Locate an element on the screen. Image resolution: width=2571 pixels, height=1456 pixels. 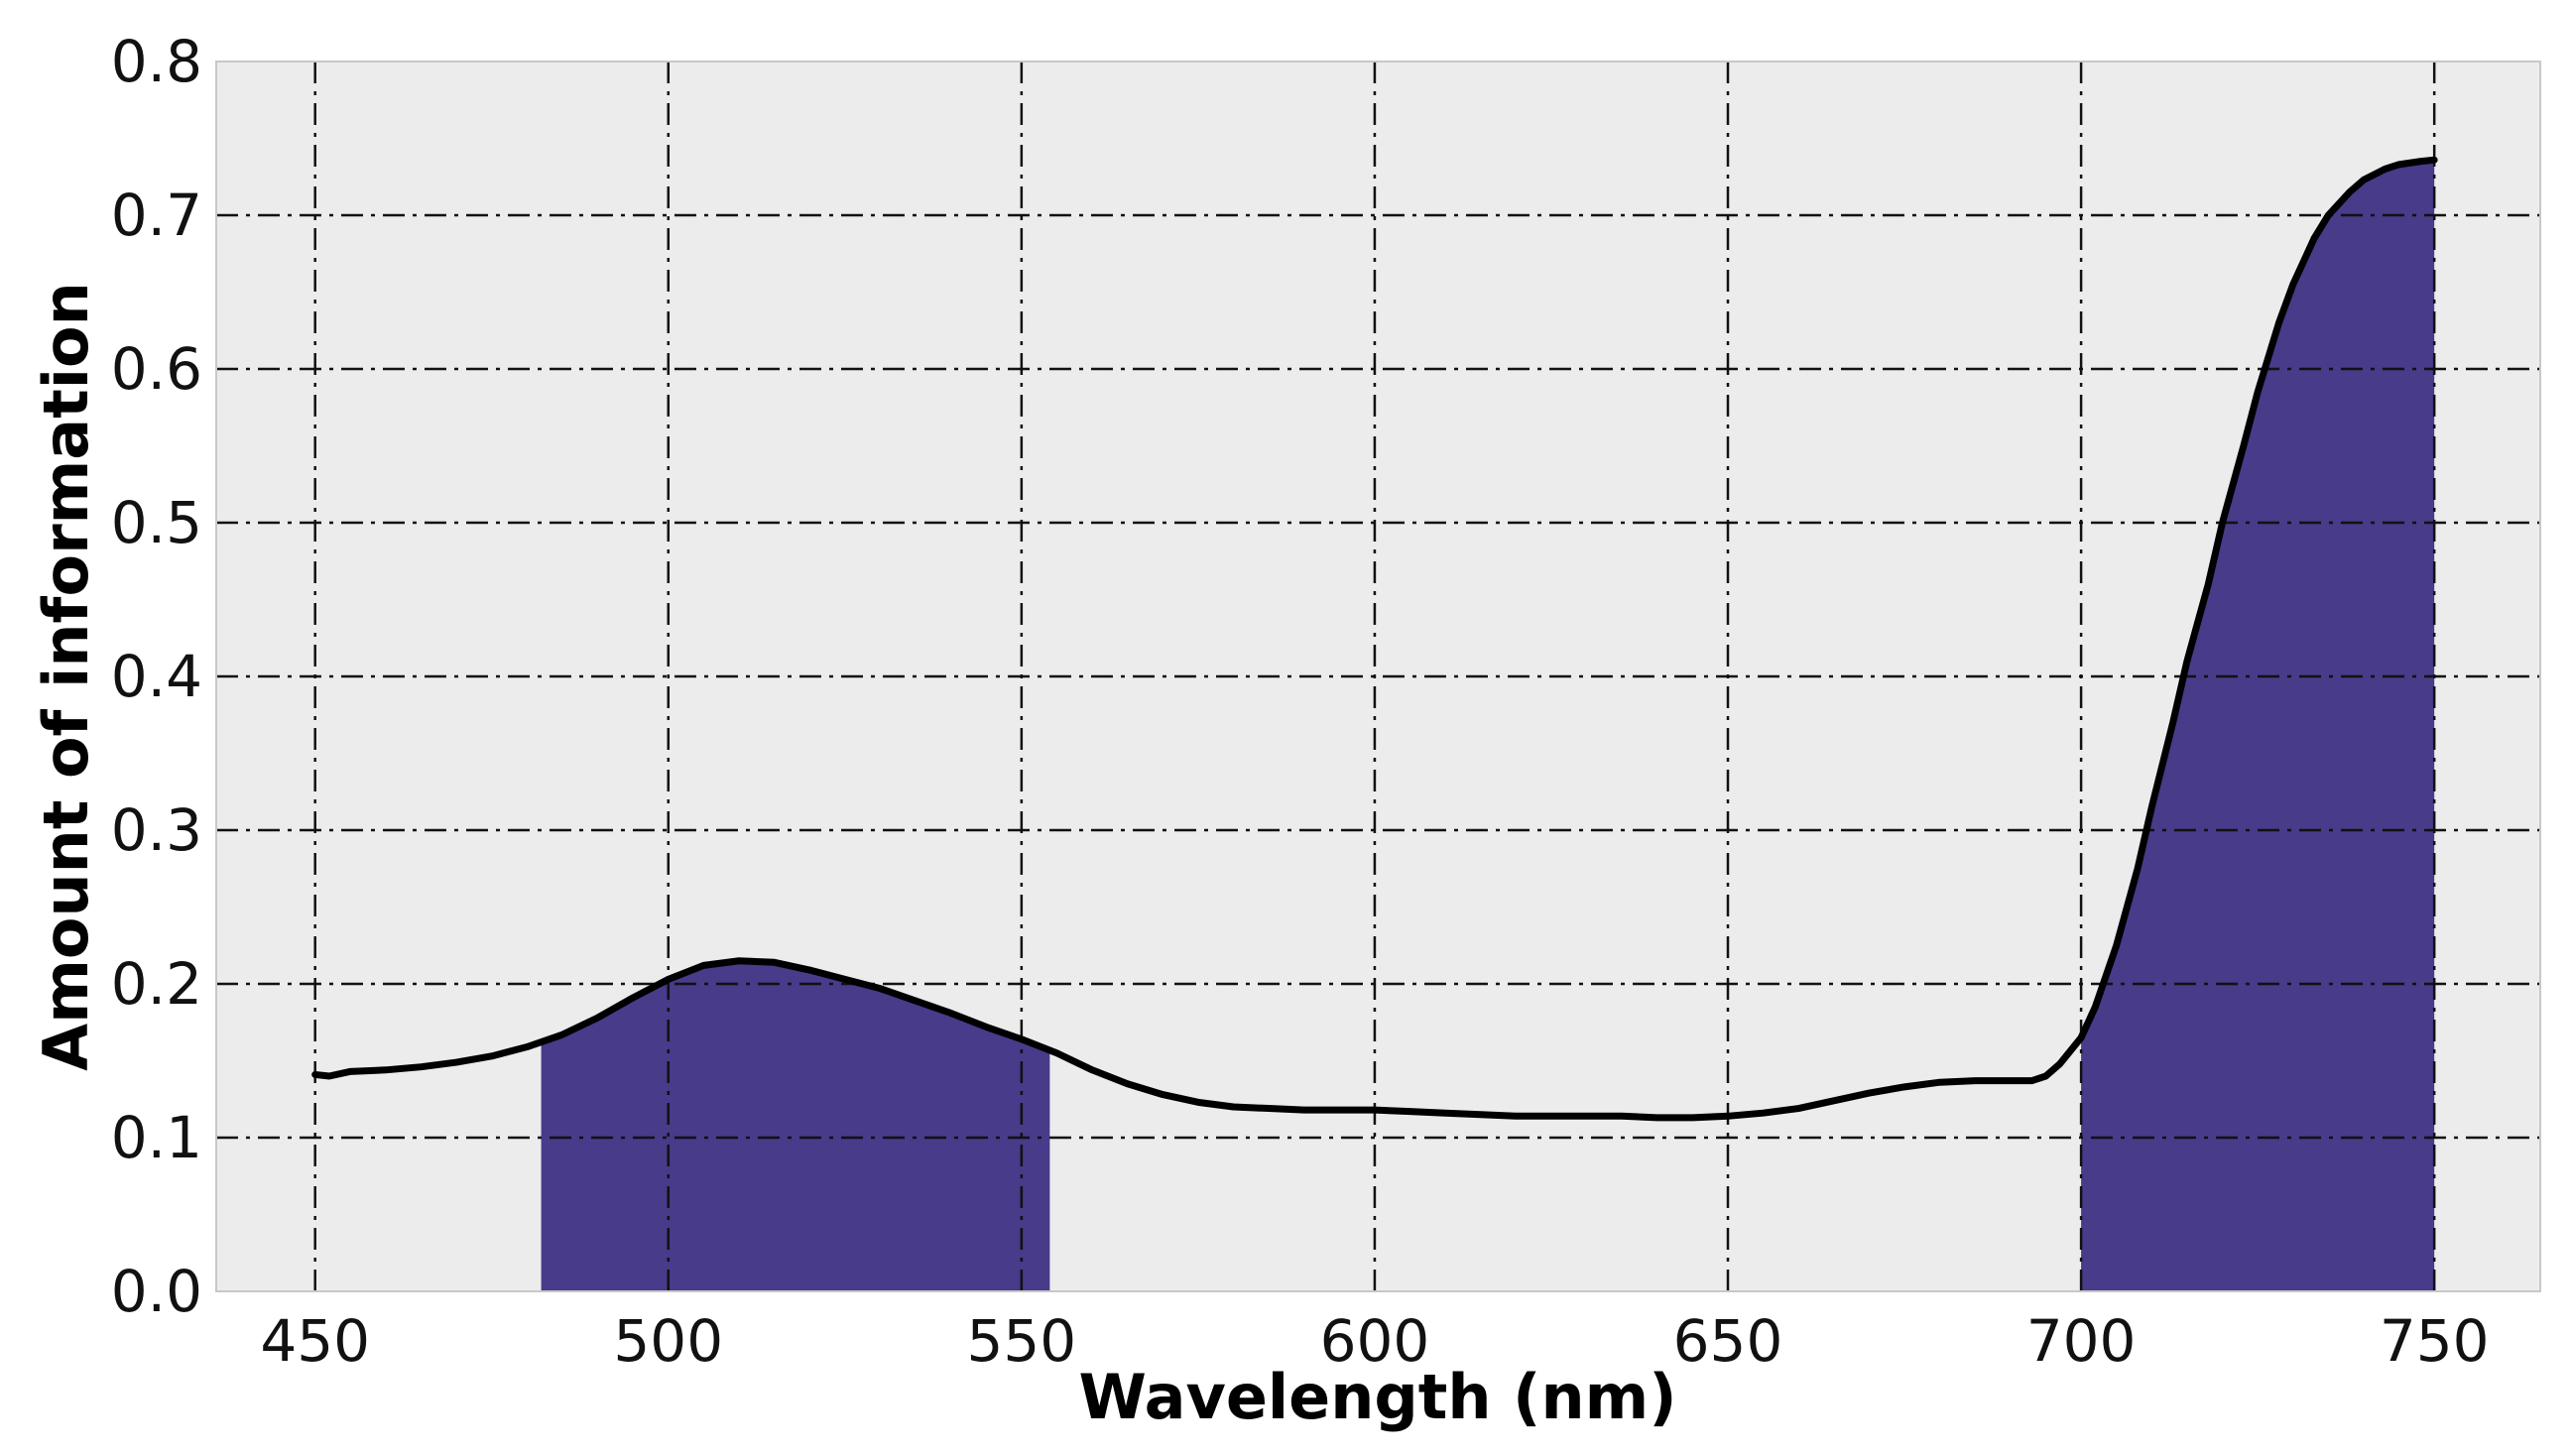
y-tick-label: 0.4 is located at coordinates (156, 676).